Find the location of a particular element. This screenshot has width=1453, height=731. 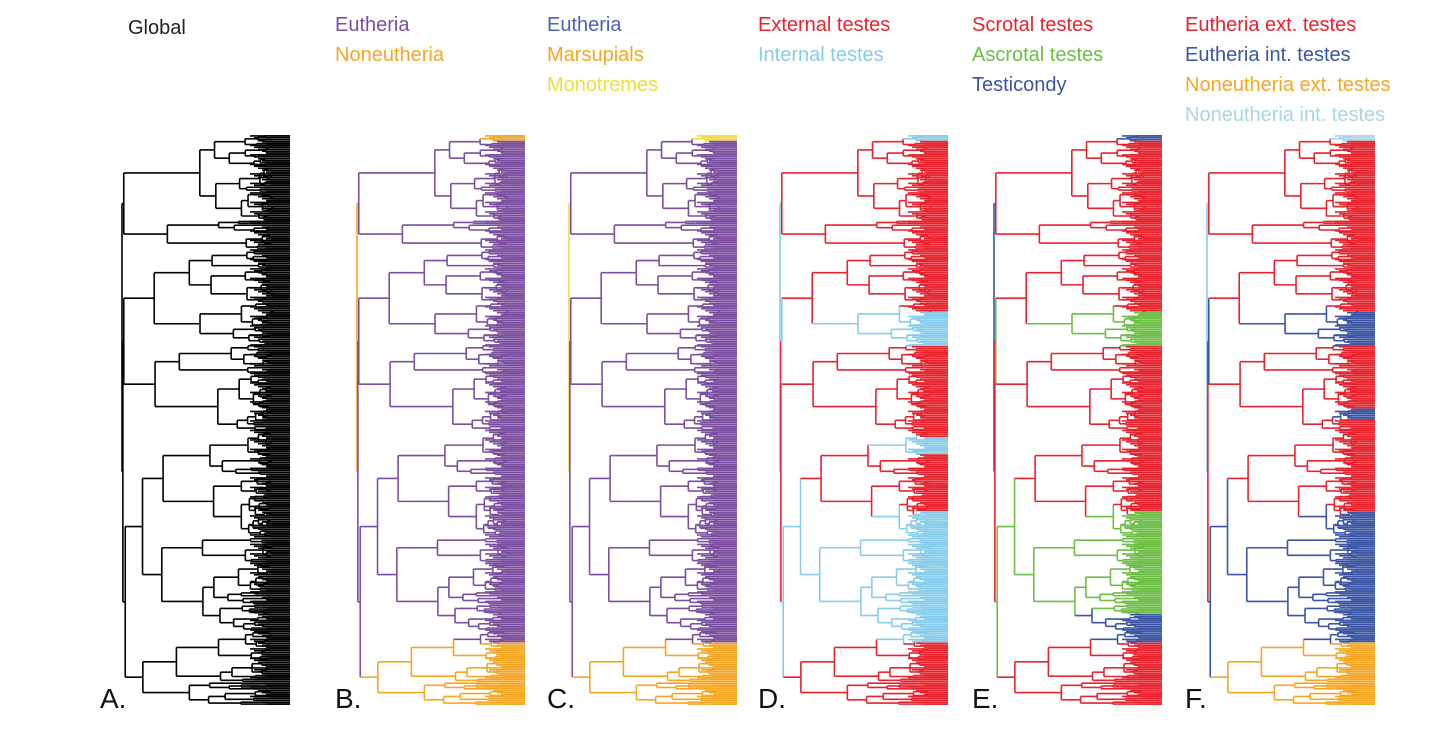

panel-letter-a: A. is located at coordinates (113, 698).